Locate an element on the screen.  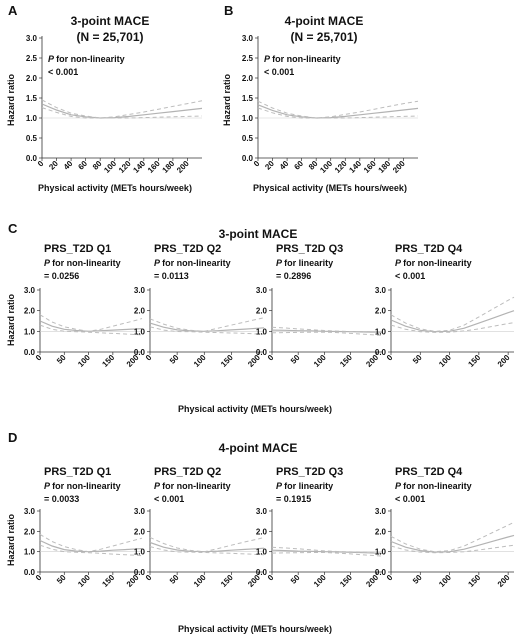
panel-b-ylabel: Hazard ratio is located at coordinates (227, 99).